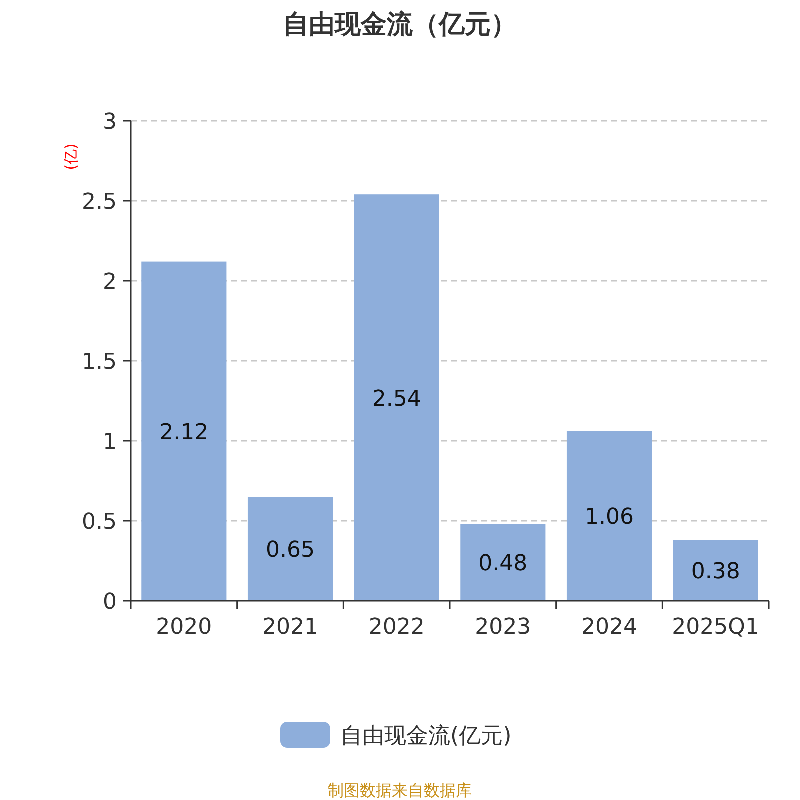 This screenshot has height=800, width=800. What do you see at coordinates (110, 282) in the screenshot?
I see `y-tick-label: 2` at bounding box center [110, 282].